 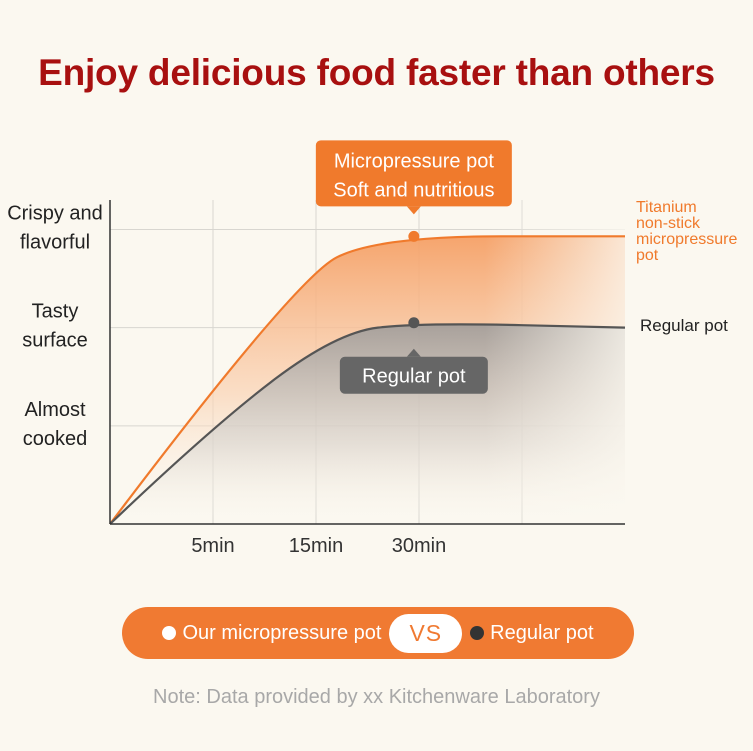 I want to click on legend-dot-our, so click(x=169, y=633).